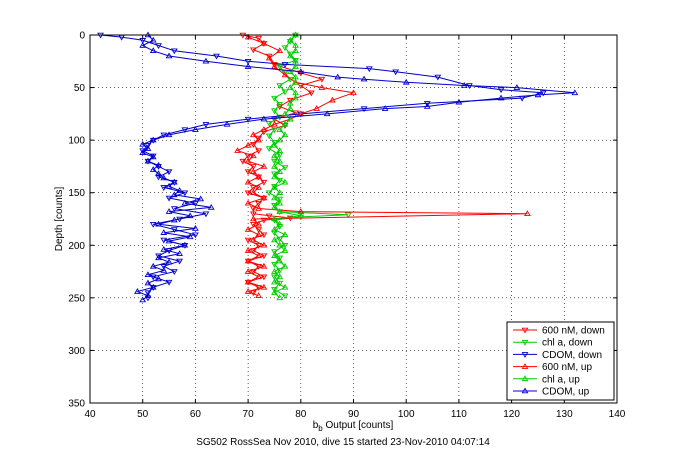  Describe the element at coordinates (76, 193) in the screenshot. I see `y-tick-label: 150` at that location.